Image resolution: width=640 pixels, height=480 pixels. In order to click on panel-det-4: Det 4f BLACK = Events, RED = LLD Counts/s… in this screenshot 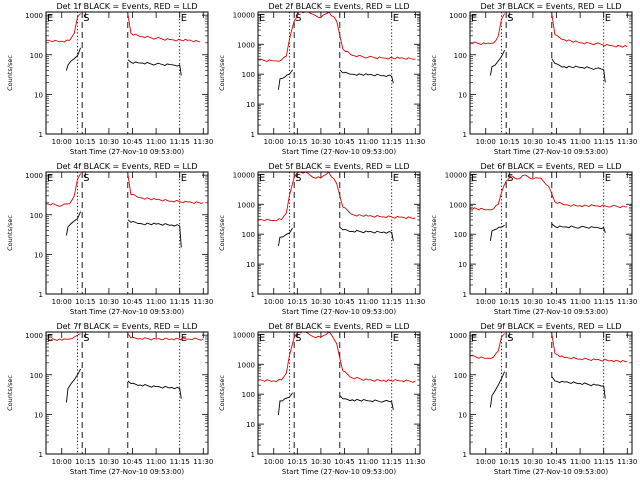, I will do `click(109, 239)`.